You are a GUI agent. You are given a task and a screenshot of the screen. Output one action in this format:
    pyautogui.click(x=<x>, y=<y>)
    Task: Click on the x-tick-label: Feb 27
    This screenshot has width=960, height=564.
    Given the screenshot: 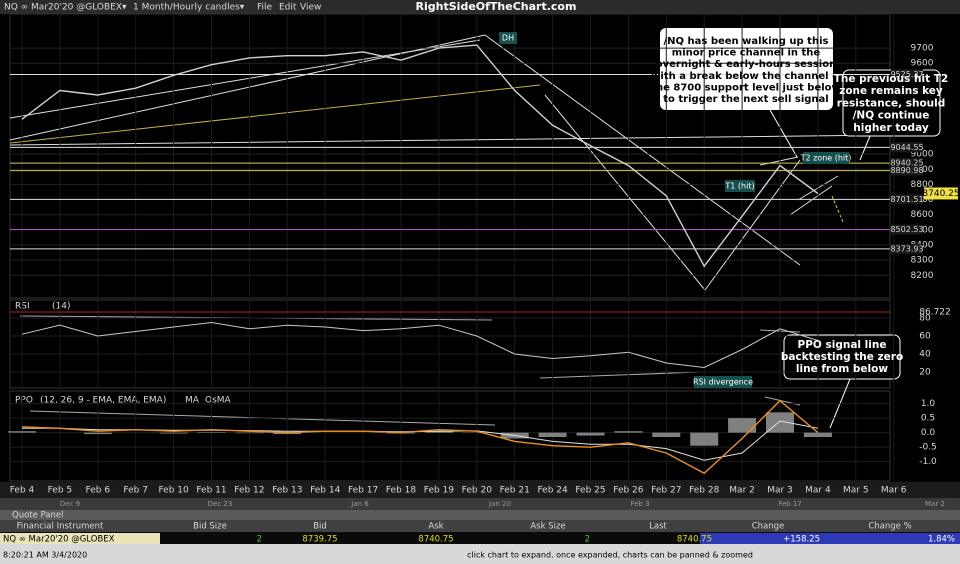 What is the action you would take?
    pyautogui.click(x=666, y=491)
    